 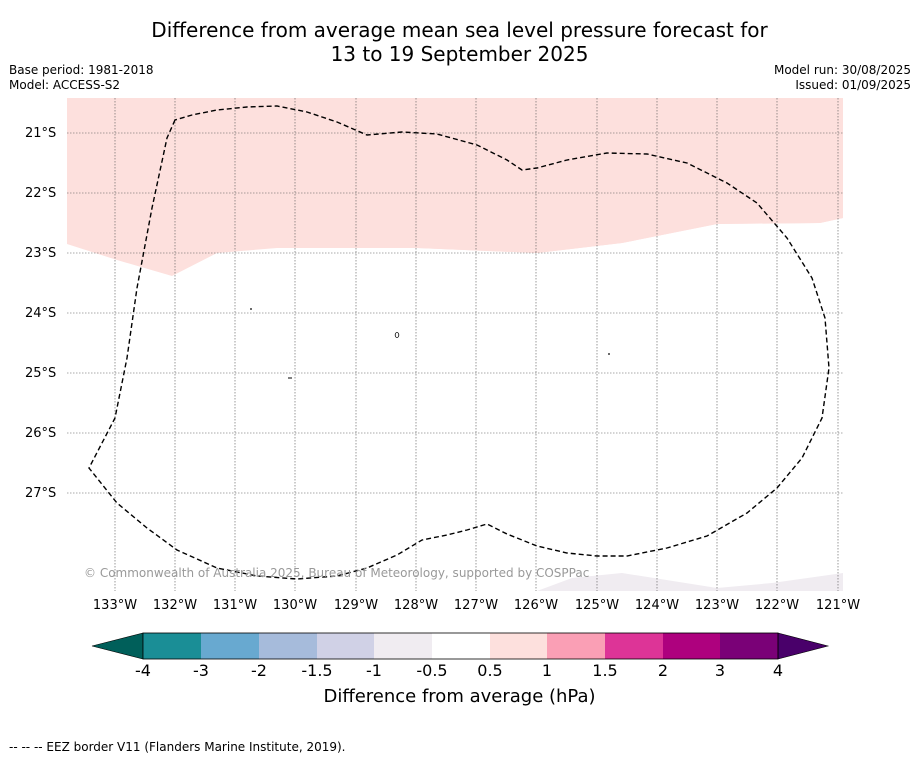 What do you see at coordinates (65, 85) in the screenshot?
I see `model-name: Model: ACCESS-S2` at bounding box center [65, 85].